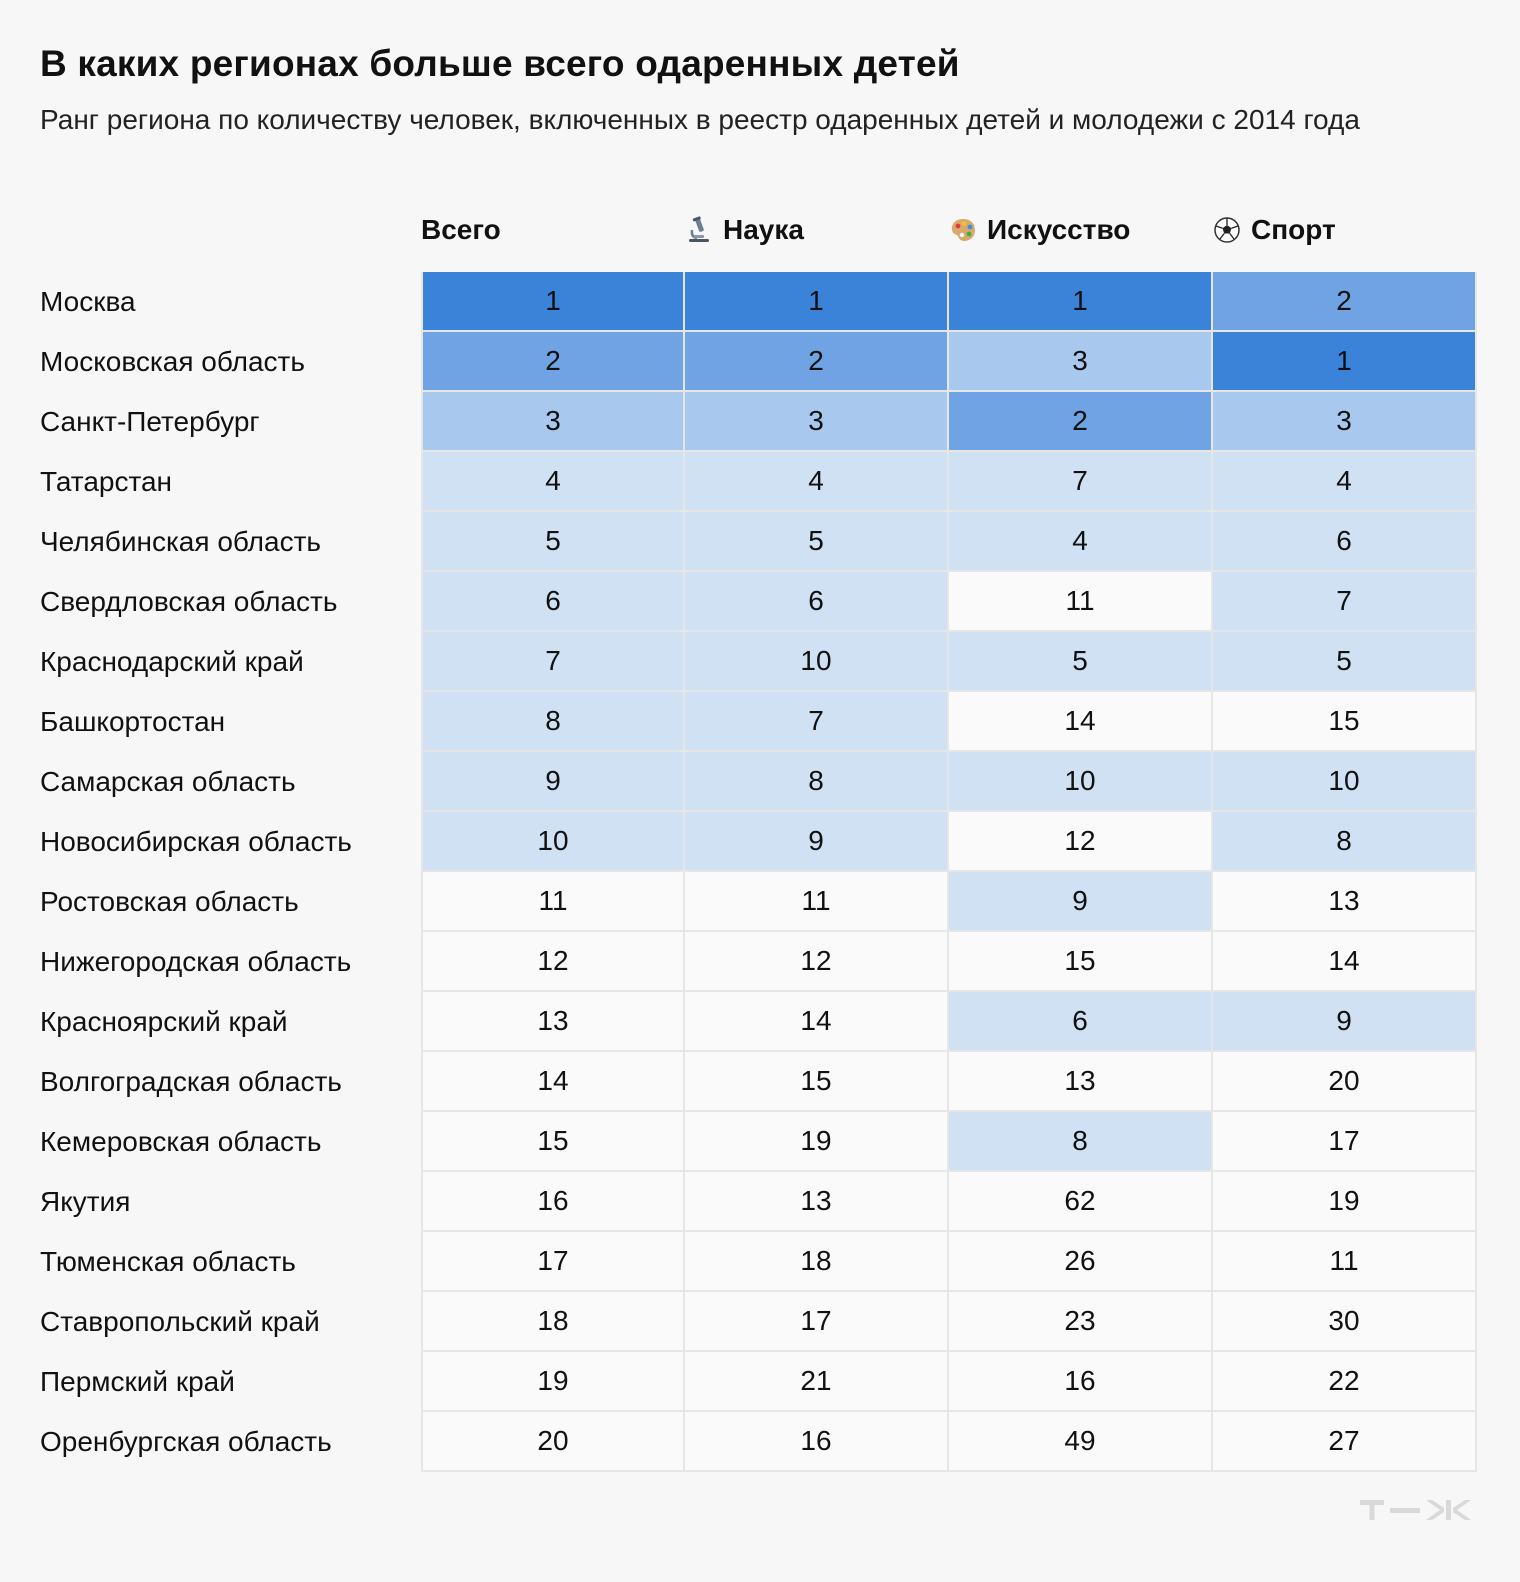 This screenshot has width=1520, height=1582. What do you see at coordinates (1227, 230) in the screenshot?
I see `soccer-ball-icon` at bounding box center [1227, 230].